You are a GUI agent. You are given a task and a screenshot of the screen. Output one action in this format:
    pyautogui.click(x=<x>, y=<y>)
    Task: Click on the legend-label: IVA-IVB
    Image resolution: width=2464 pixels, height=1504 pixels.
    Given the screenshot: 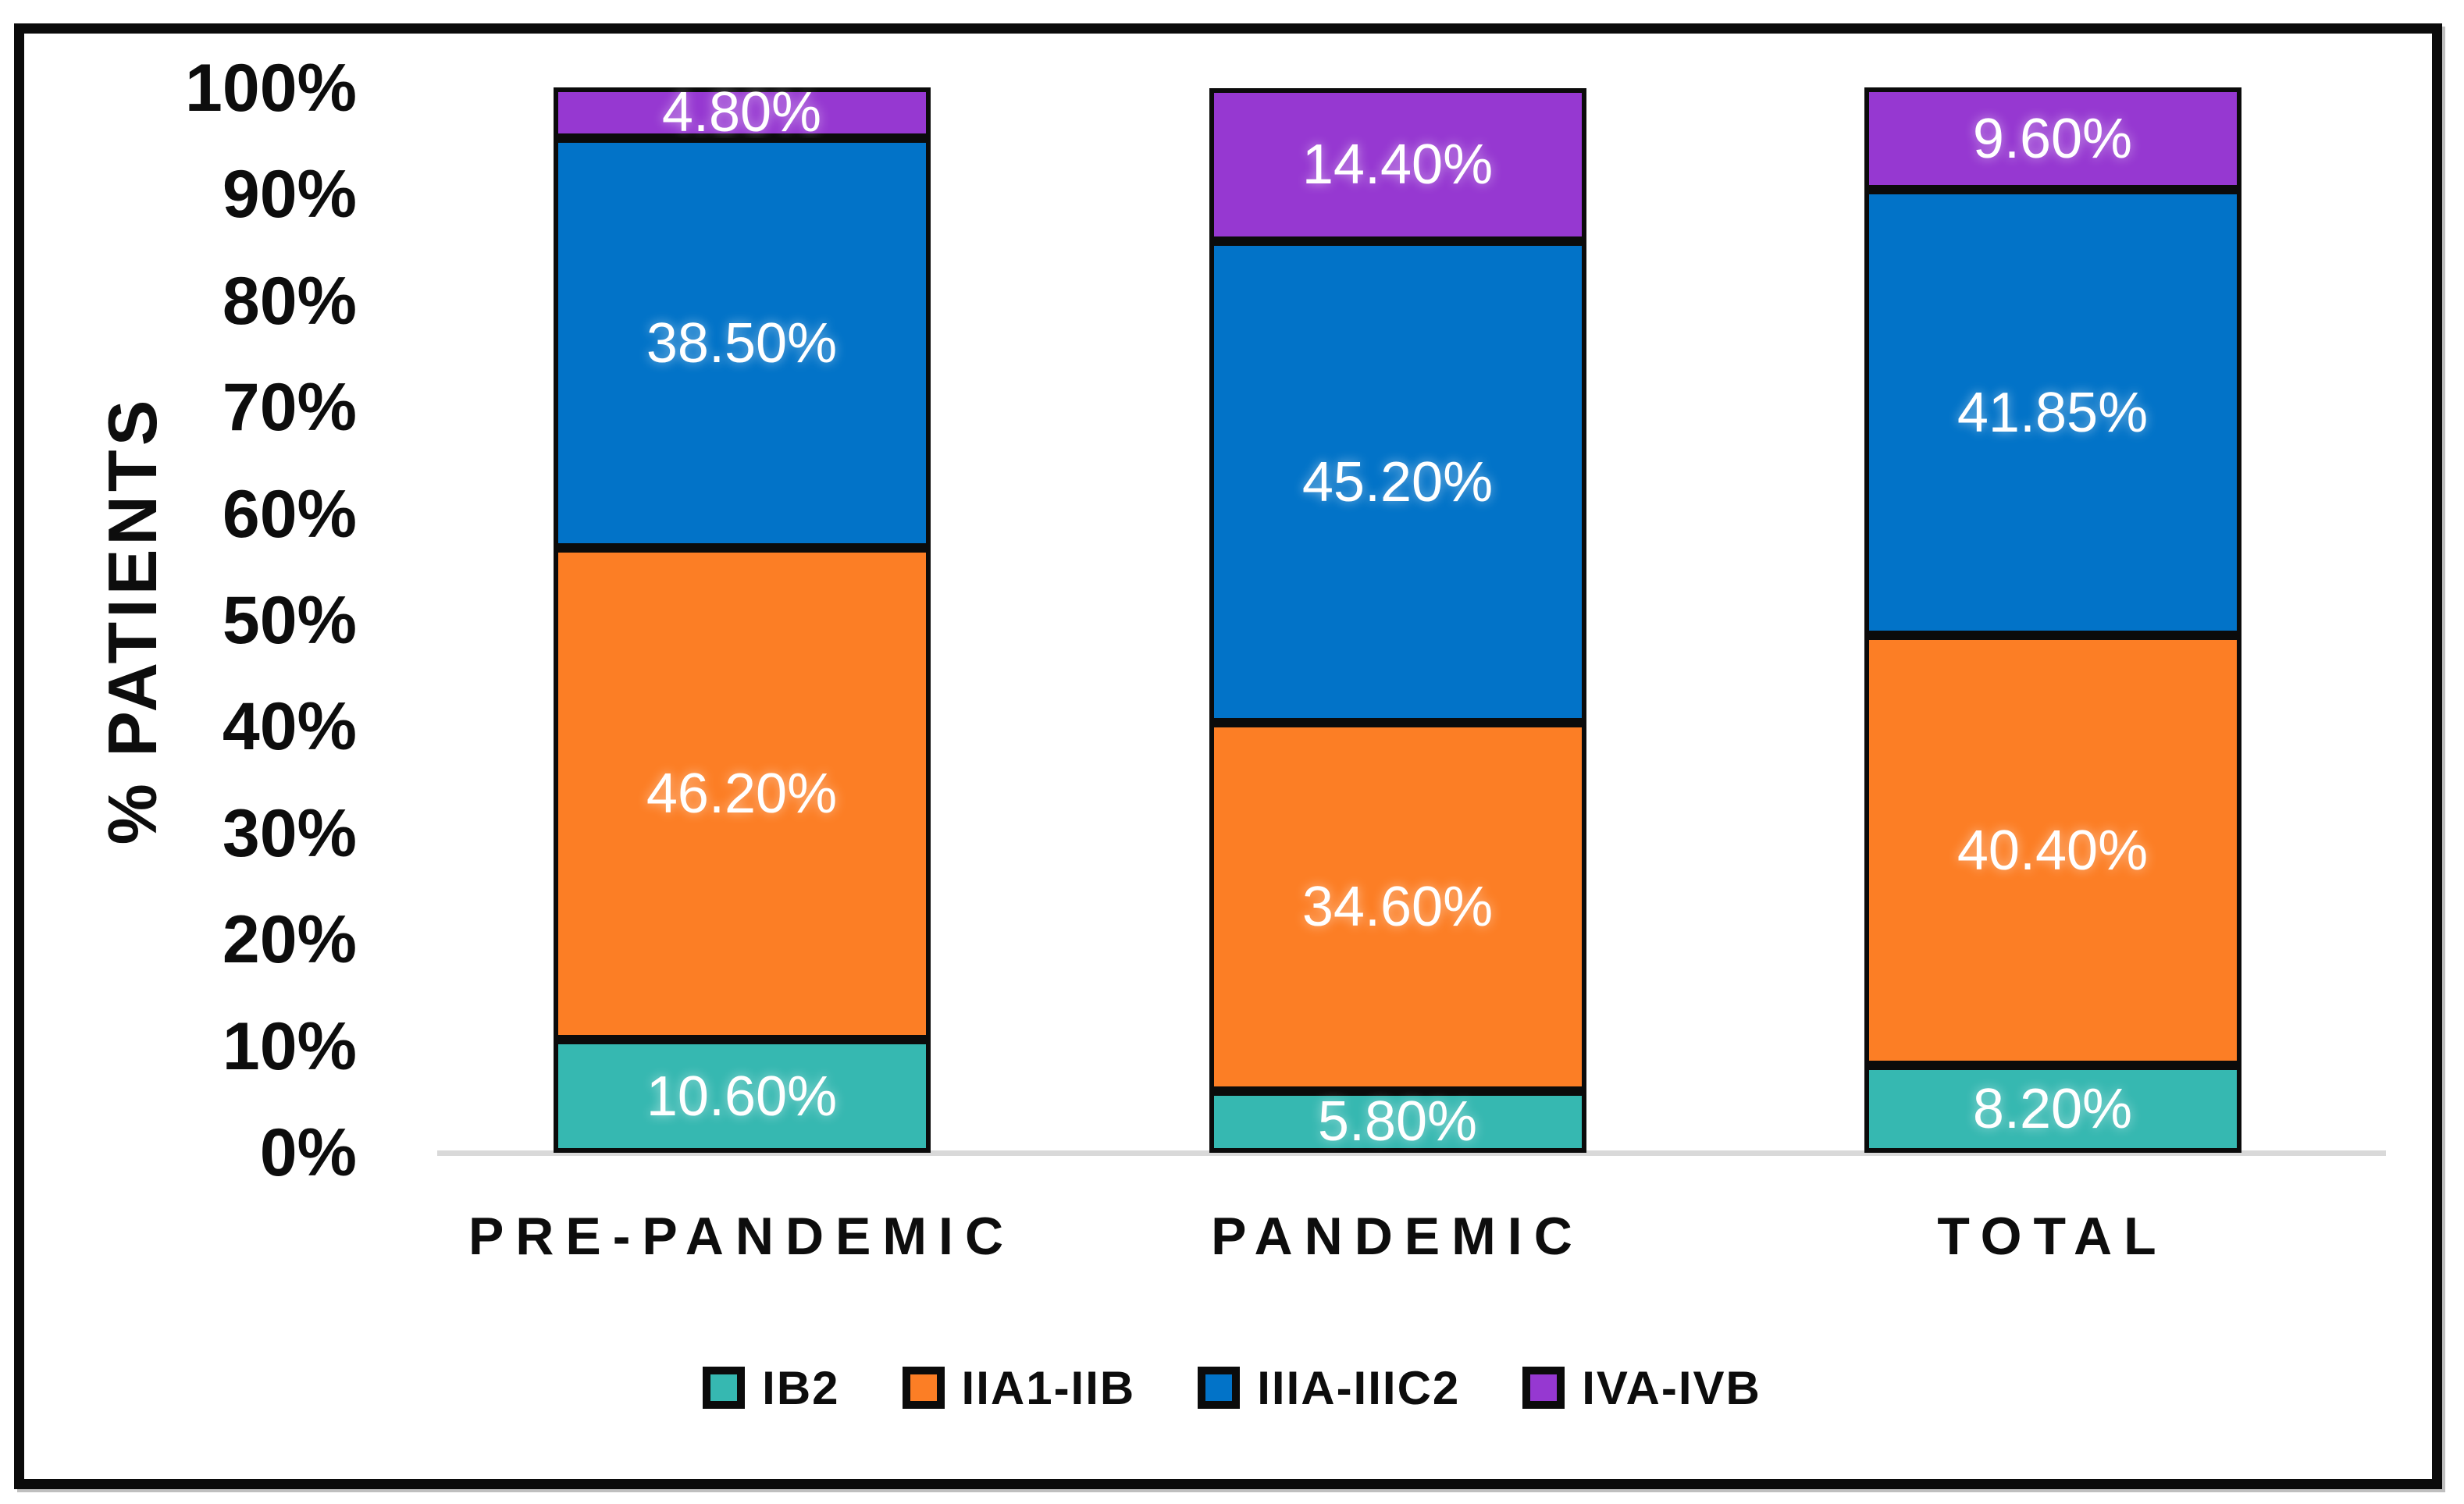 What is the action you would take?
    pyautogui.click(x=1672, y=1387)
    